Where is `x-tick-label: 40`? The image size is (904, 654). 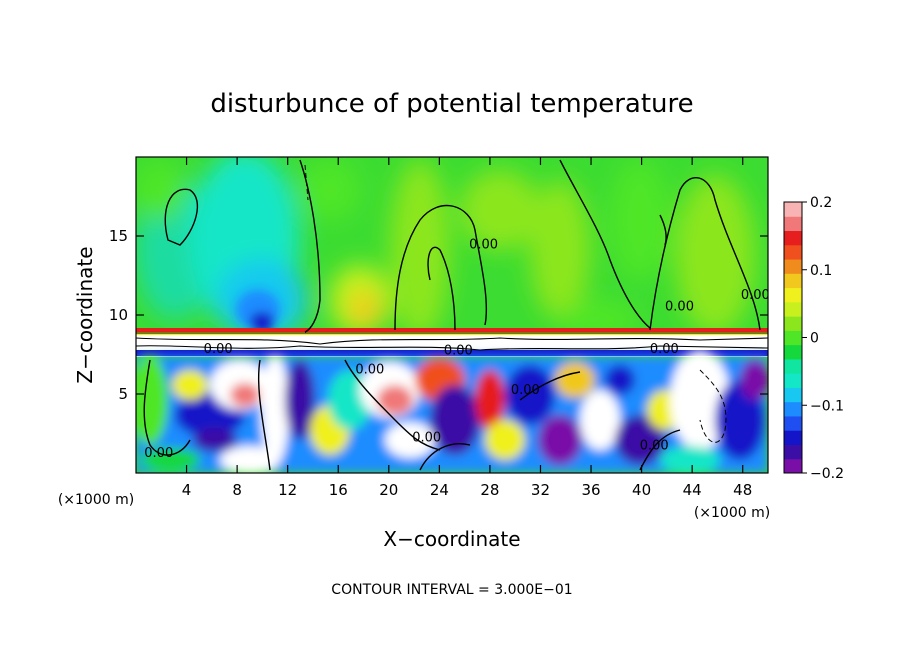 x-tick-label: 40 is located at coordinates (641, 490).